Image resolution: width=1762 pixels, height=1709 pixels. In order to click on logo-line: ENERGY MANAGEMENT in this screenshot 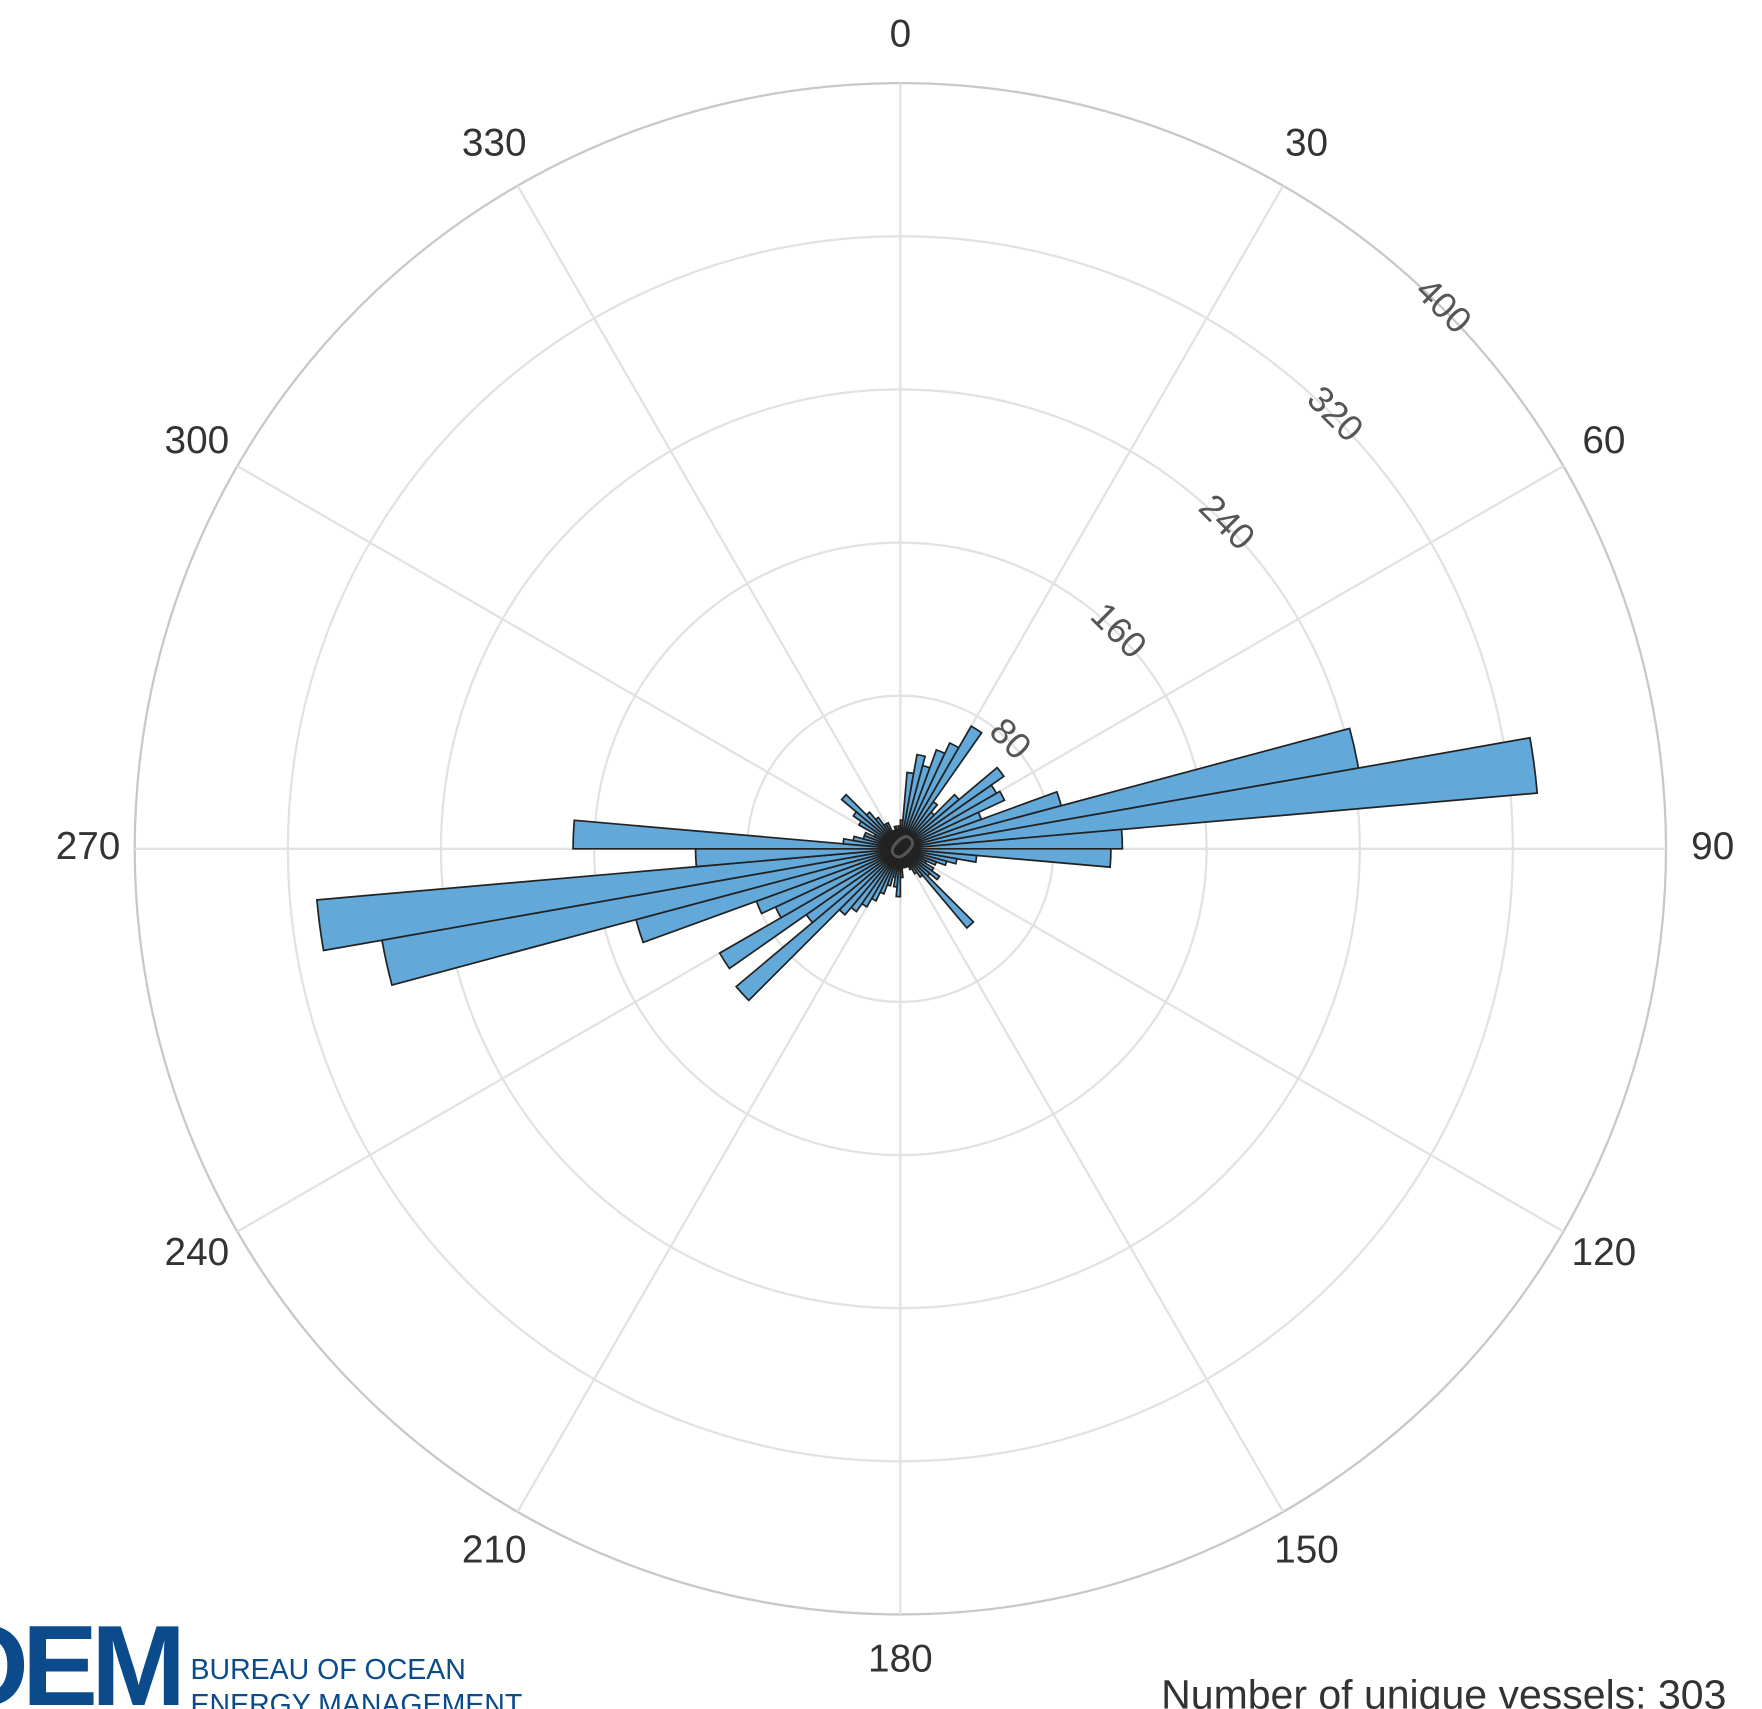, I will do `click(357, 1699)`.